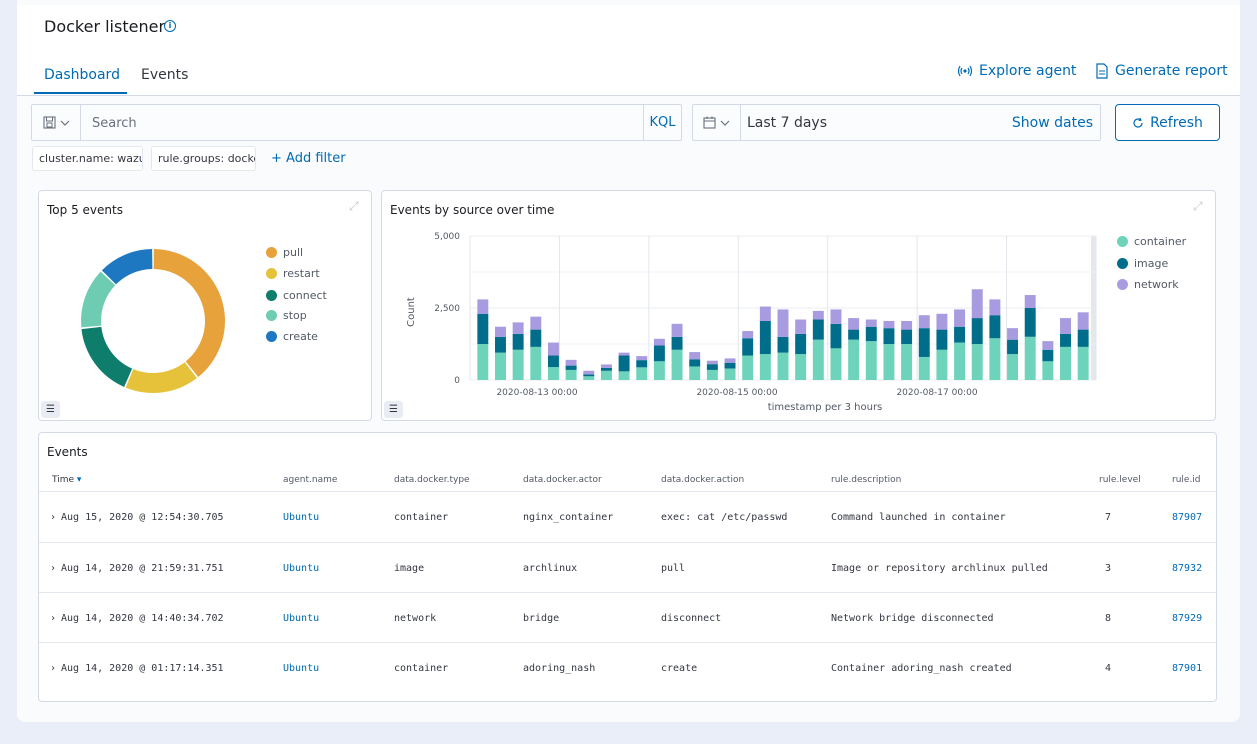 The height and width of the screenshot is (744, 1257). What do you see at coordinates (1052, 123) in the screenshot?
I see `show-dates-link: Show dates` at bounding box center [1052, 123].